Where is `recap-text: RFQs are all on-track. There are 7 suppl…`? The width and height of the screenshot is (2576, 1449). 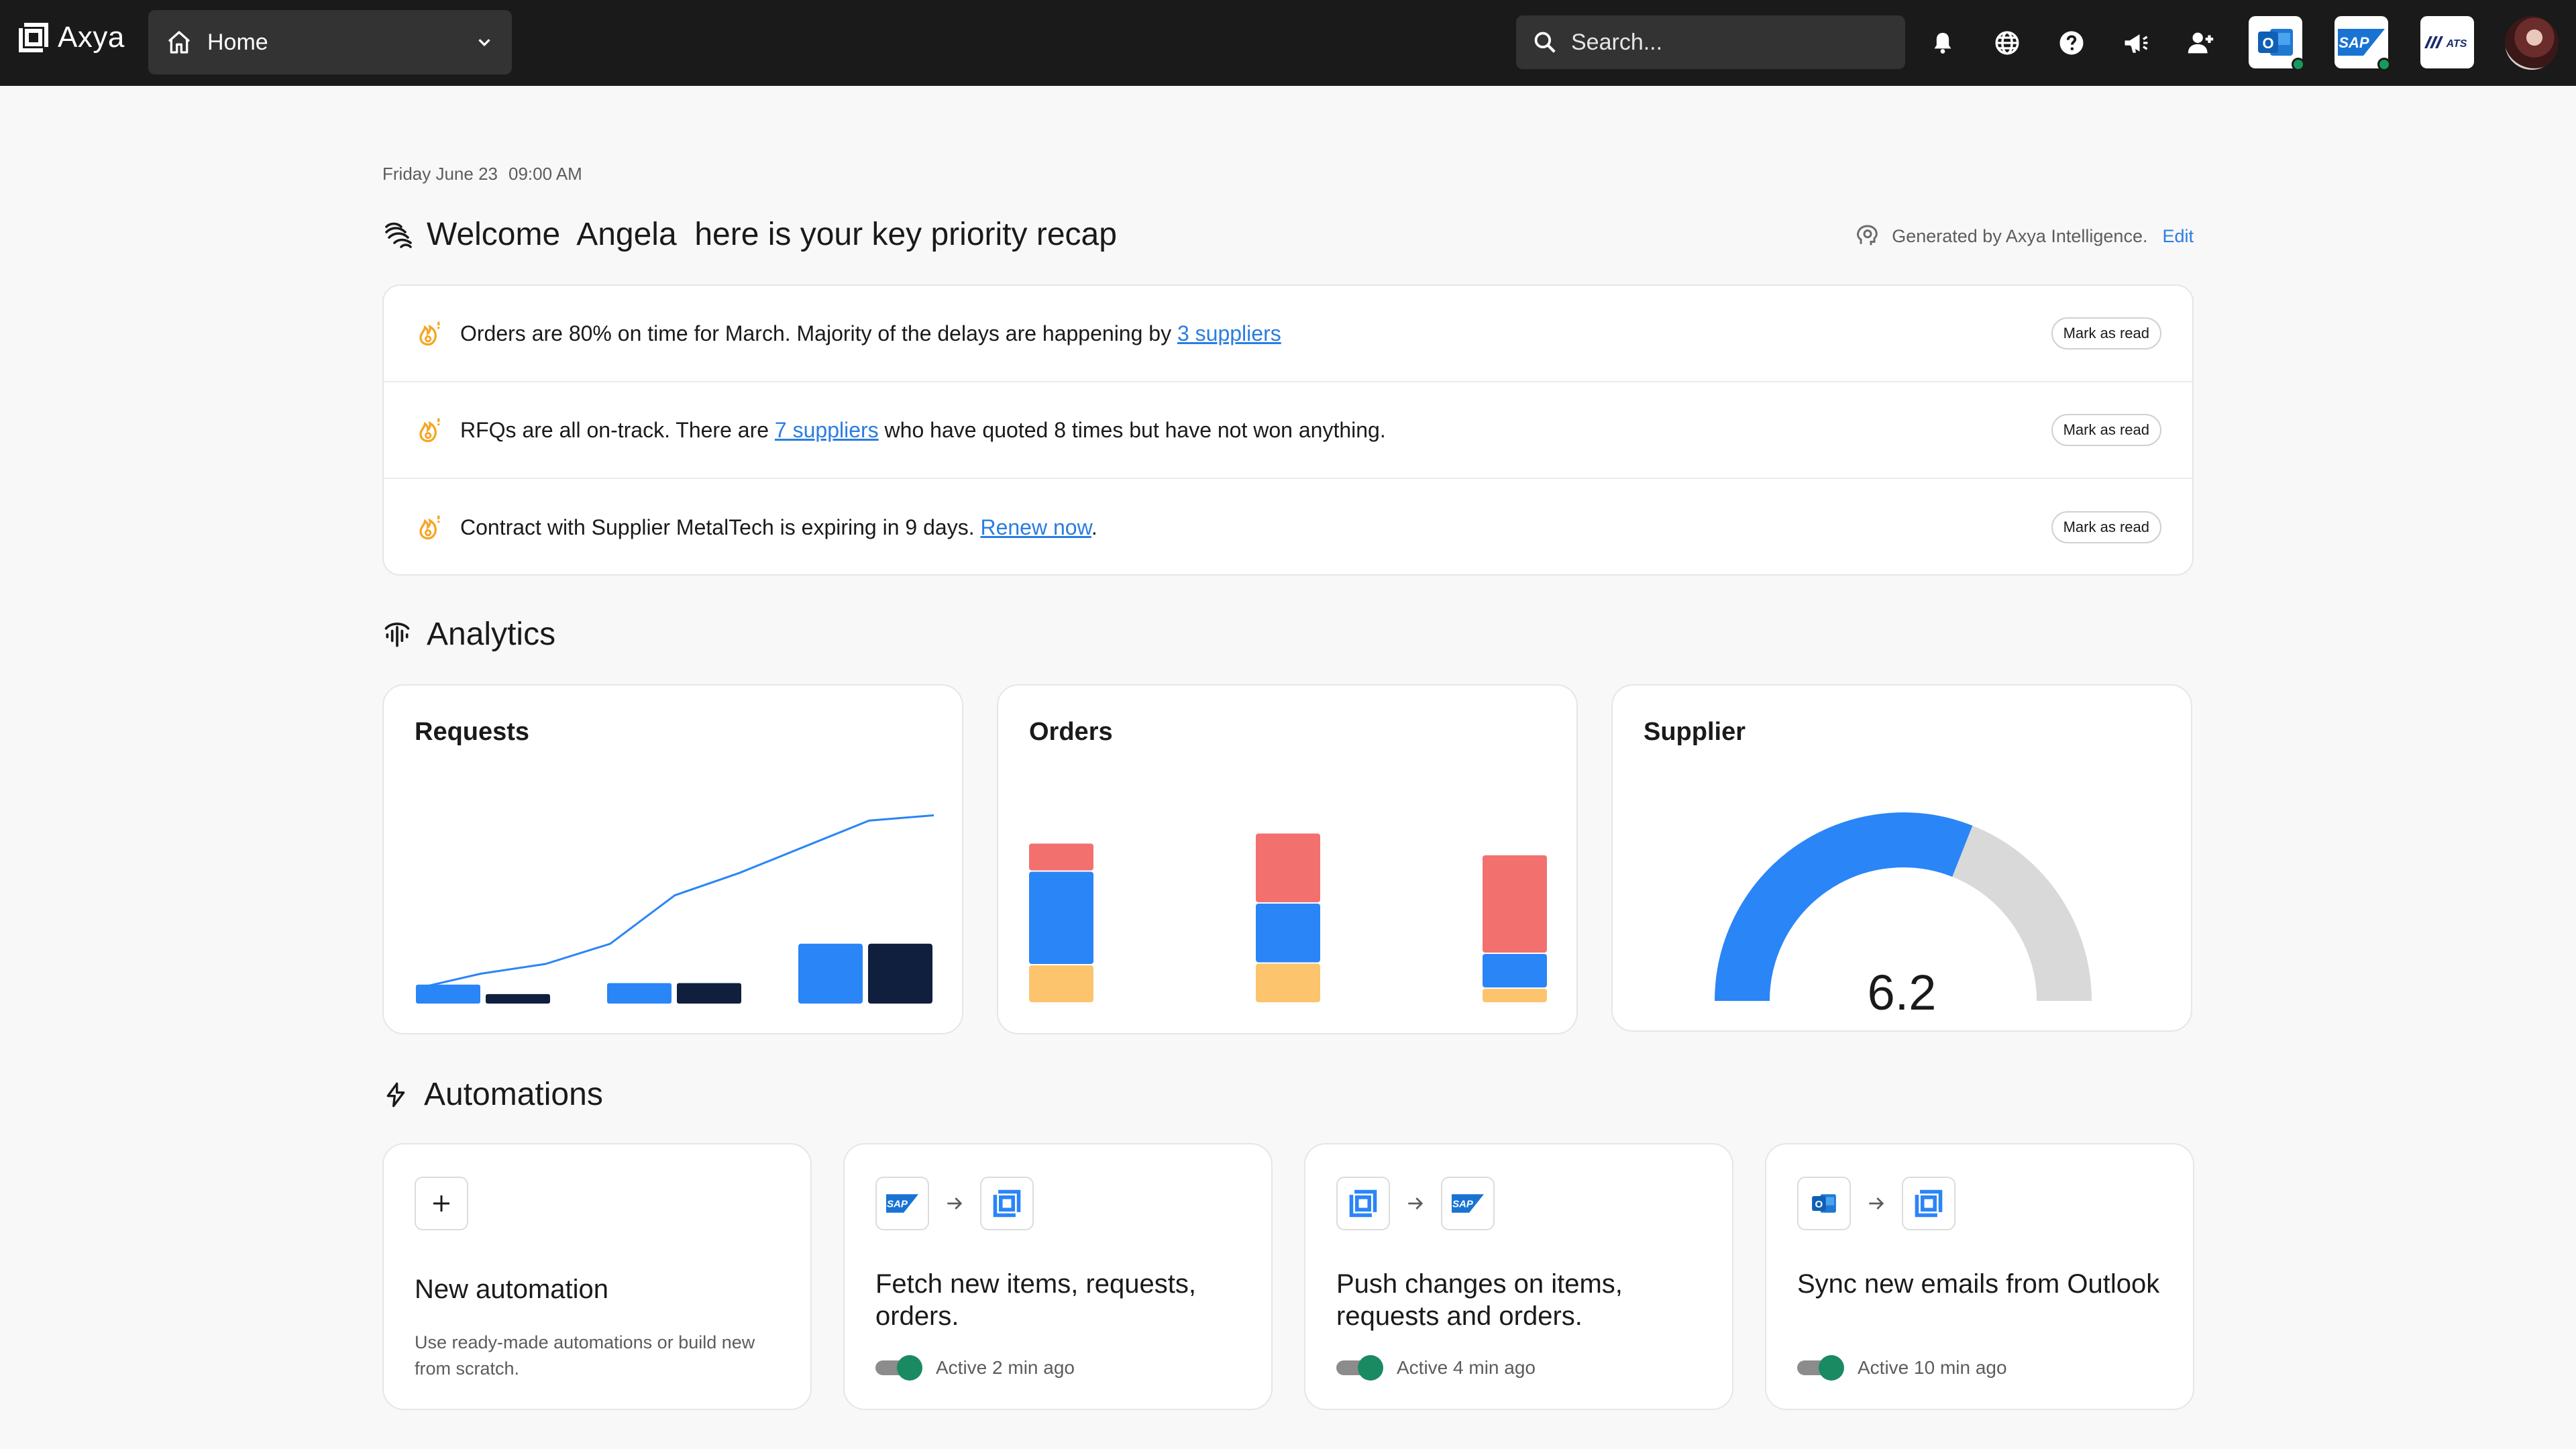
recap-text: RFQs are all on-track. There are 7 suppl… is located at coordinates (1247, 430).